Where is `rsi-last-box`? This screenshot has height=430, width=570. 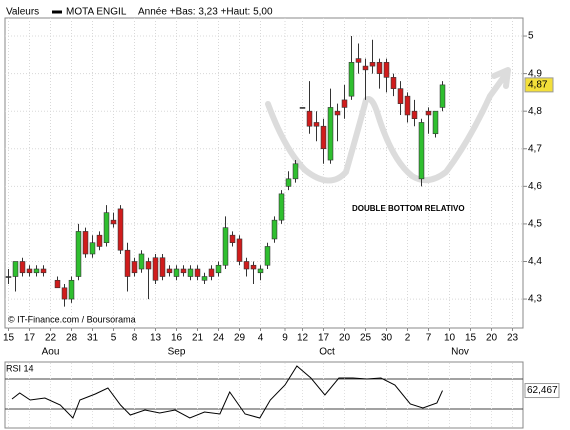 rsi-last-box is located at coordinates (542, 391).